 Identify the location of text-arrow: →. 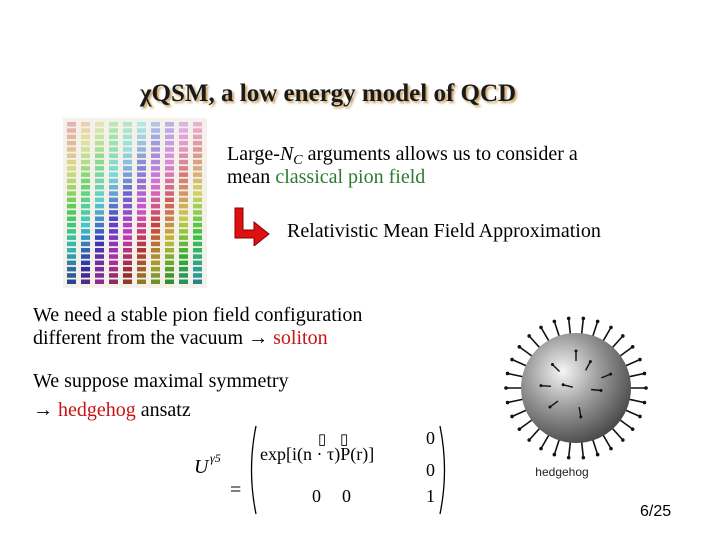
(45, 410).